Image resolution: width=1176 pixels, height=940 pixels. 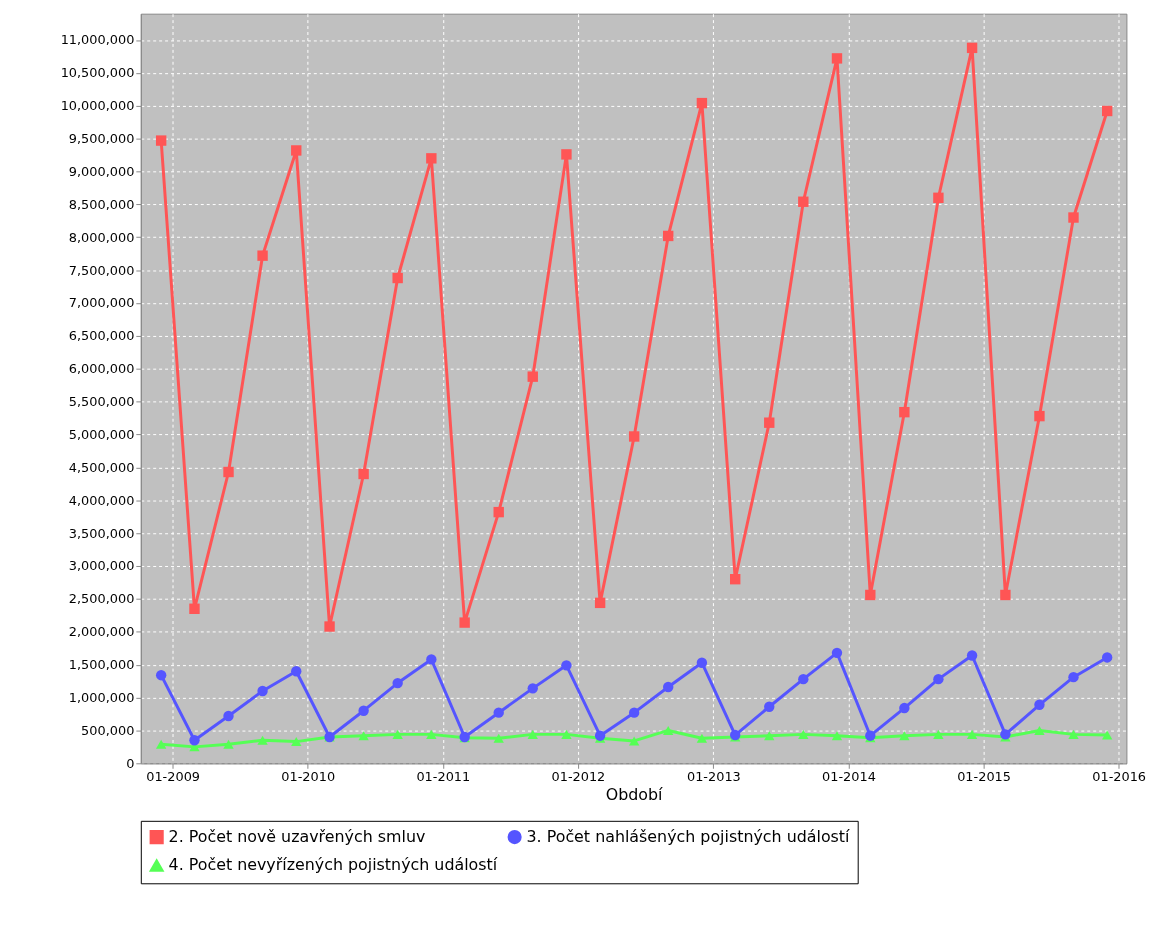 I want to click on y-tick-label: 7,500,000, so click(x=101, y=270).